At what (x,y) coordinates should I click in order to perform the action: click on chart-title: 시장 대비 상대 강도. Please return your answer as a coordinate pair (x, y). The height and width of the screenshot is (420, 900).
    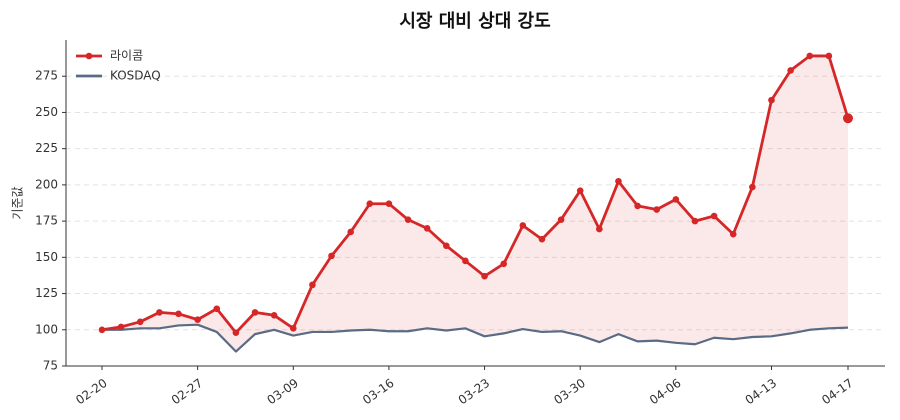
    Looking at the image, I should click on (474, 21).